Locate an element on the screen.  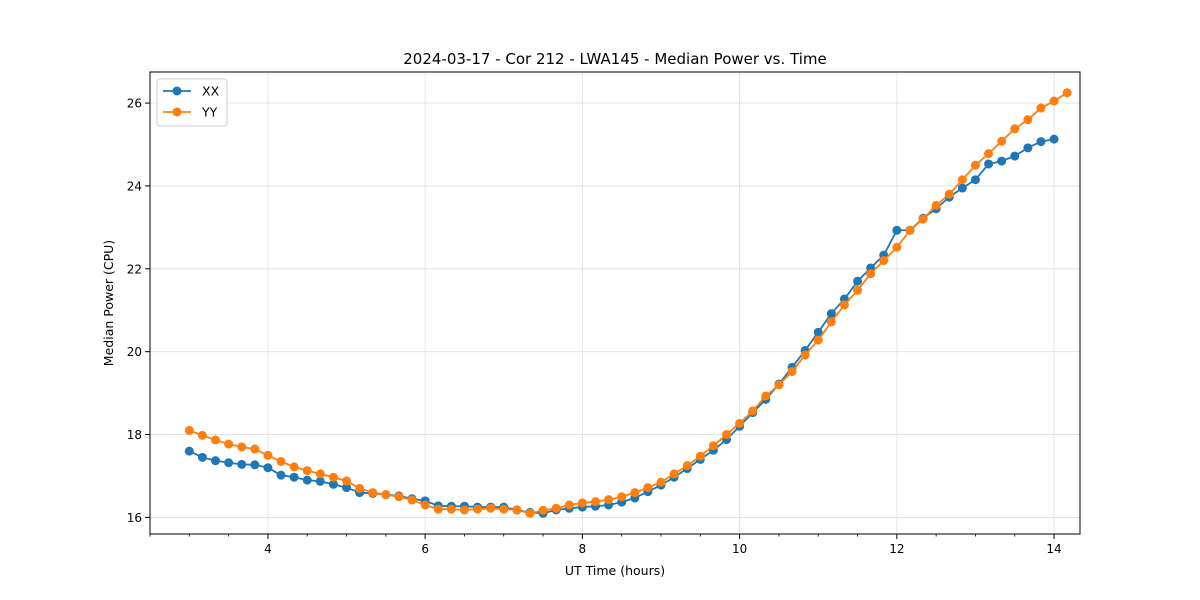
y-tick-label: 22 is located at coordinates (134, 269).